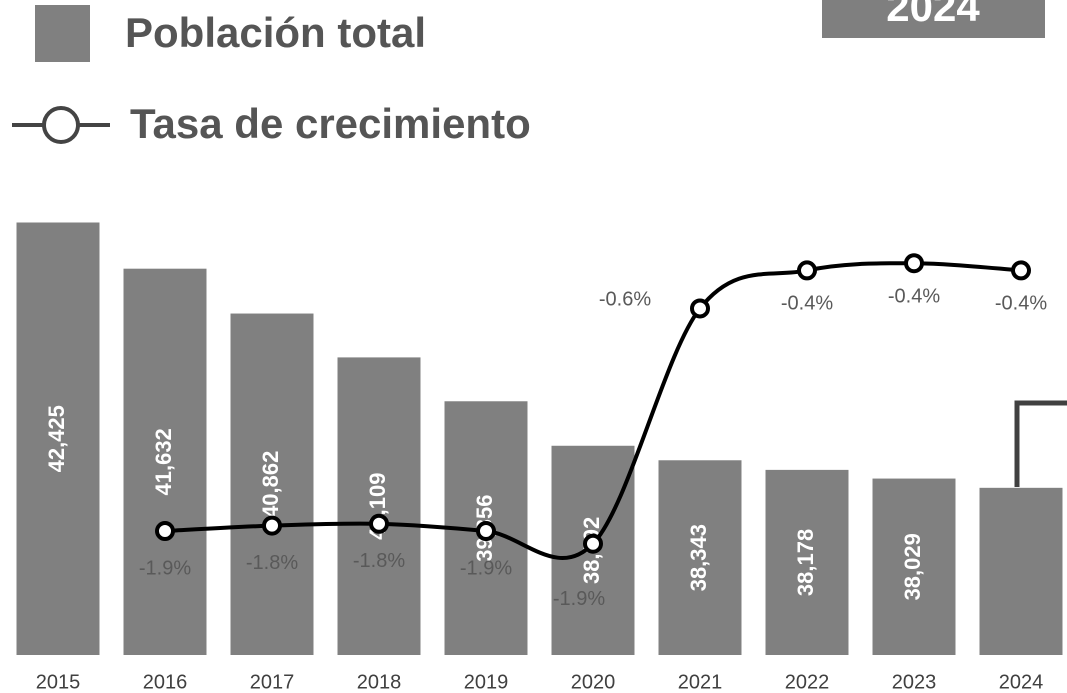 Image resolution: width=1067 pixels, height=693 pixels. Describe the element at coordinates (486, 682) in the screenshot. I see `x-tick-label: 2019` at that location.